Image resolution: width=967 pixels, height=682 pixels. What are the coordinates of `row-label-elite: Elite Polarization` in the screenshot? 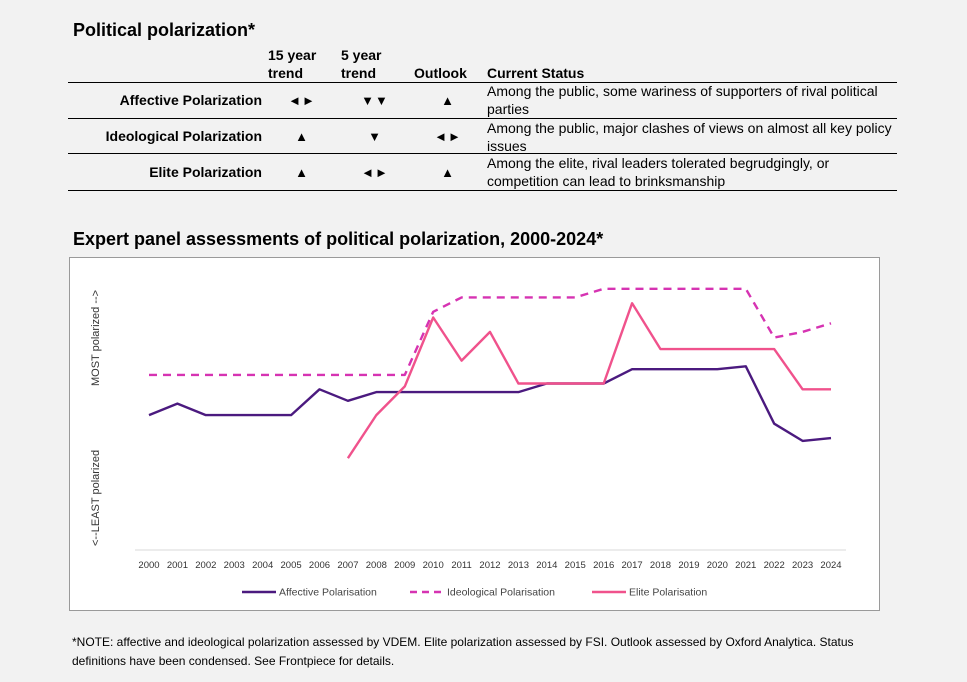 It's located at (205, 172).